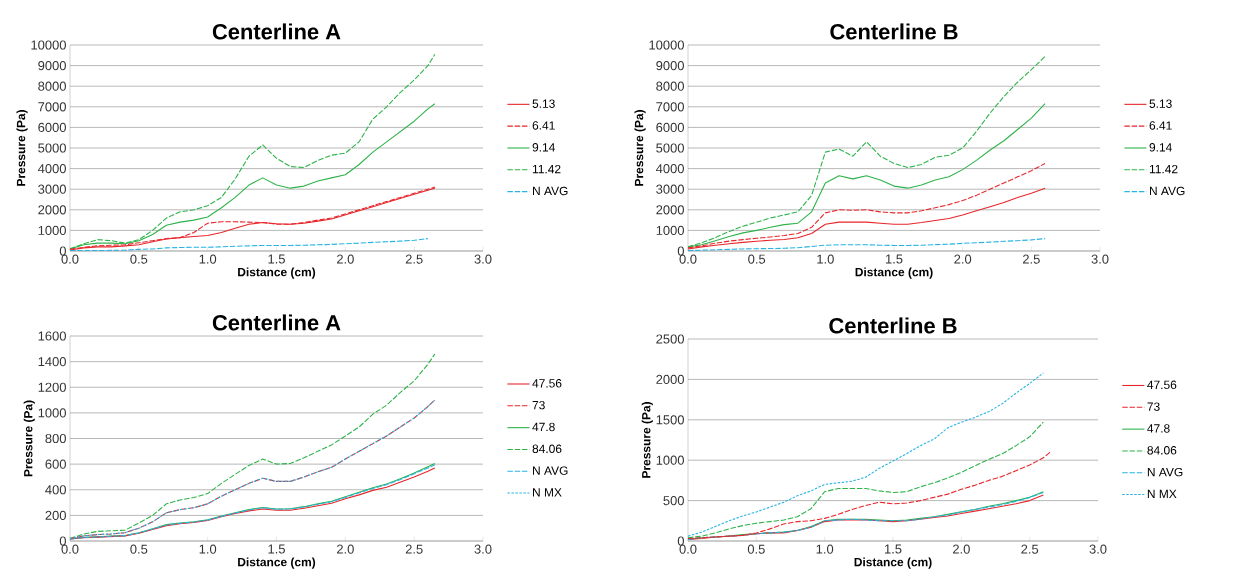 The image size is (1233, 587). Describe the element at coordinates (52, 362) in the screenshot. I see `y-tick-label: 1400` at that location.